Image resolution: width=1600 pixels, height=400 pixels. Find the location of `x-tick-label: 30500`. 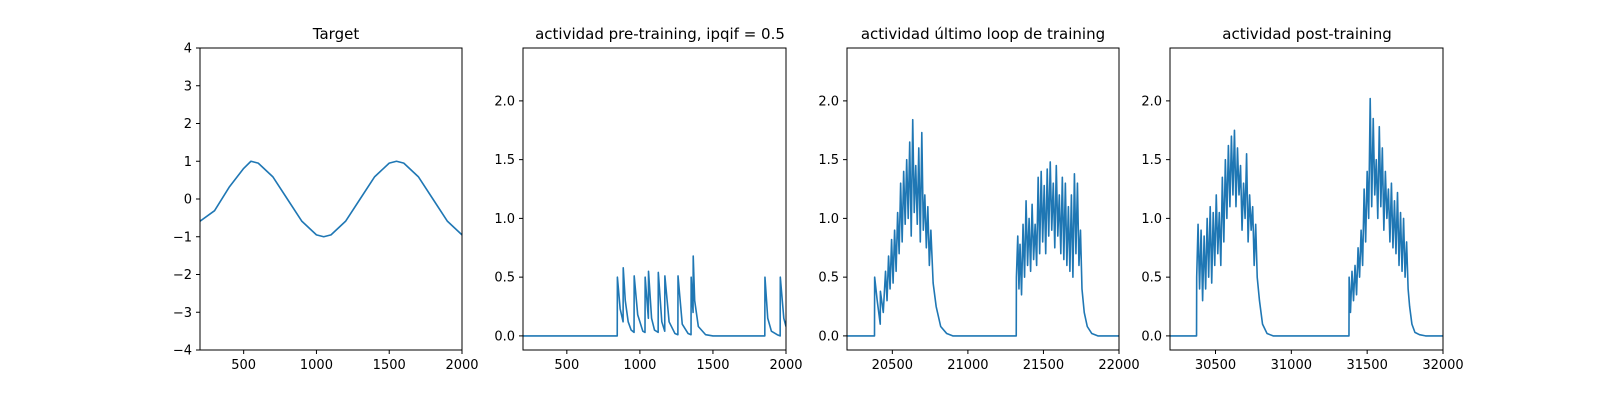

x-tick-label: 30500 is located at coordinates (1215, 365).